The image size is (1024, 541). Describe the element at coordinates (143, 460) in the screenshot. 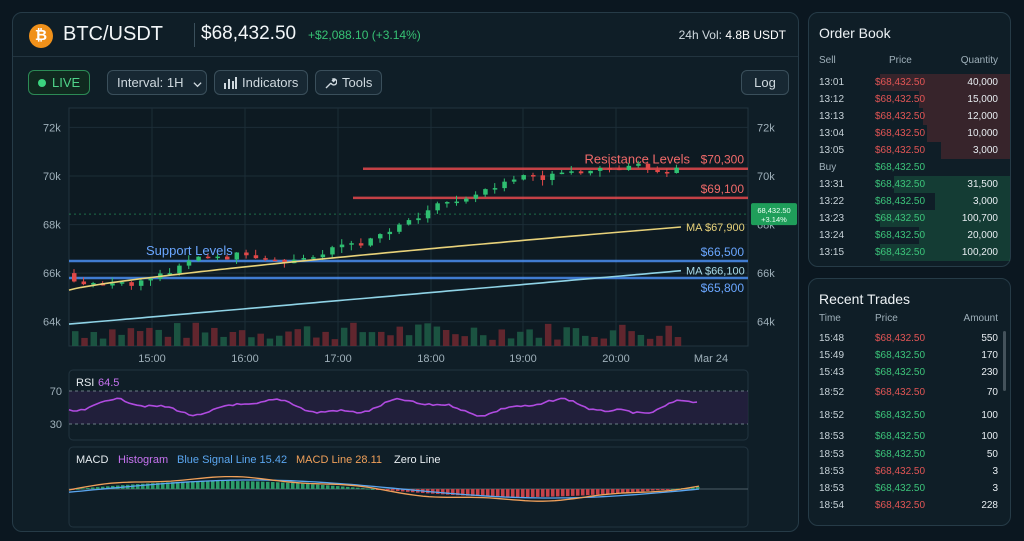

I see `macd-histogram-label: Histogram` at that location.